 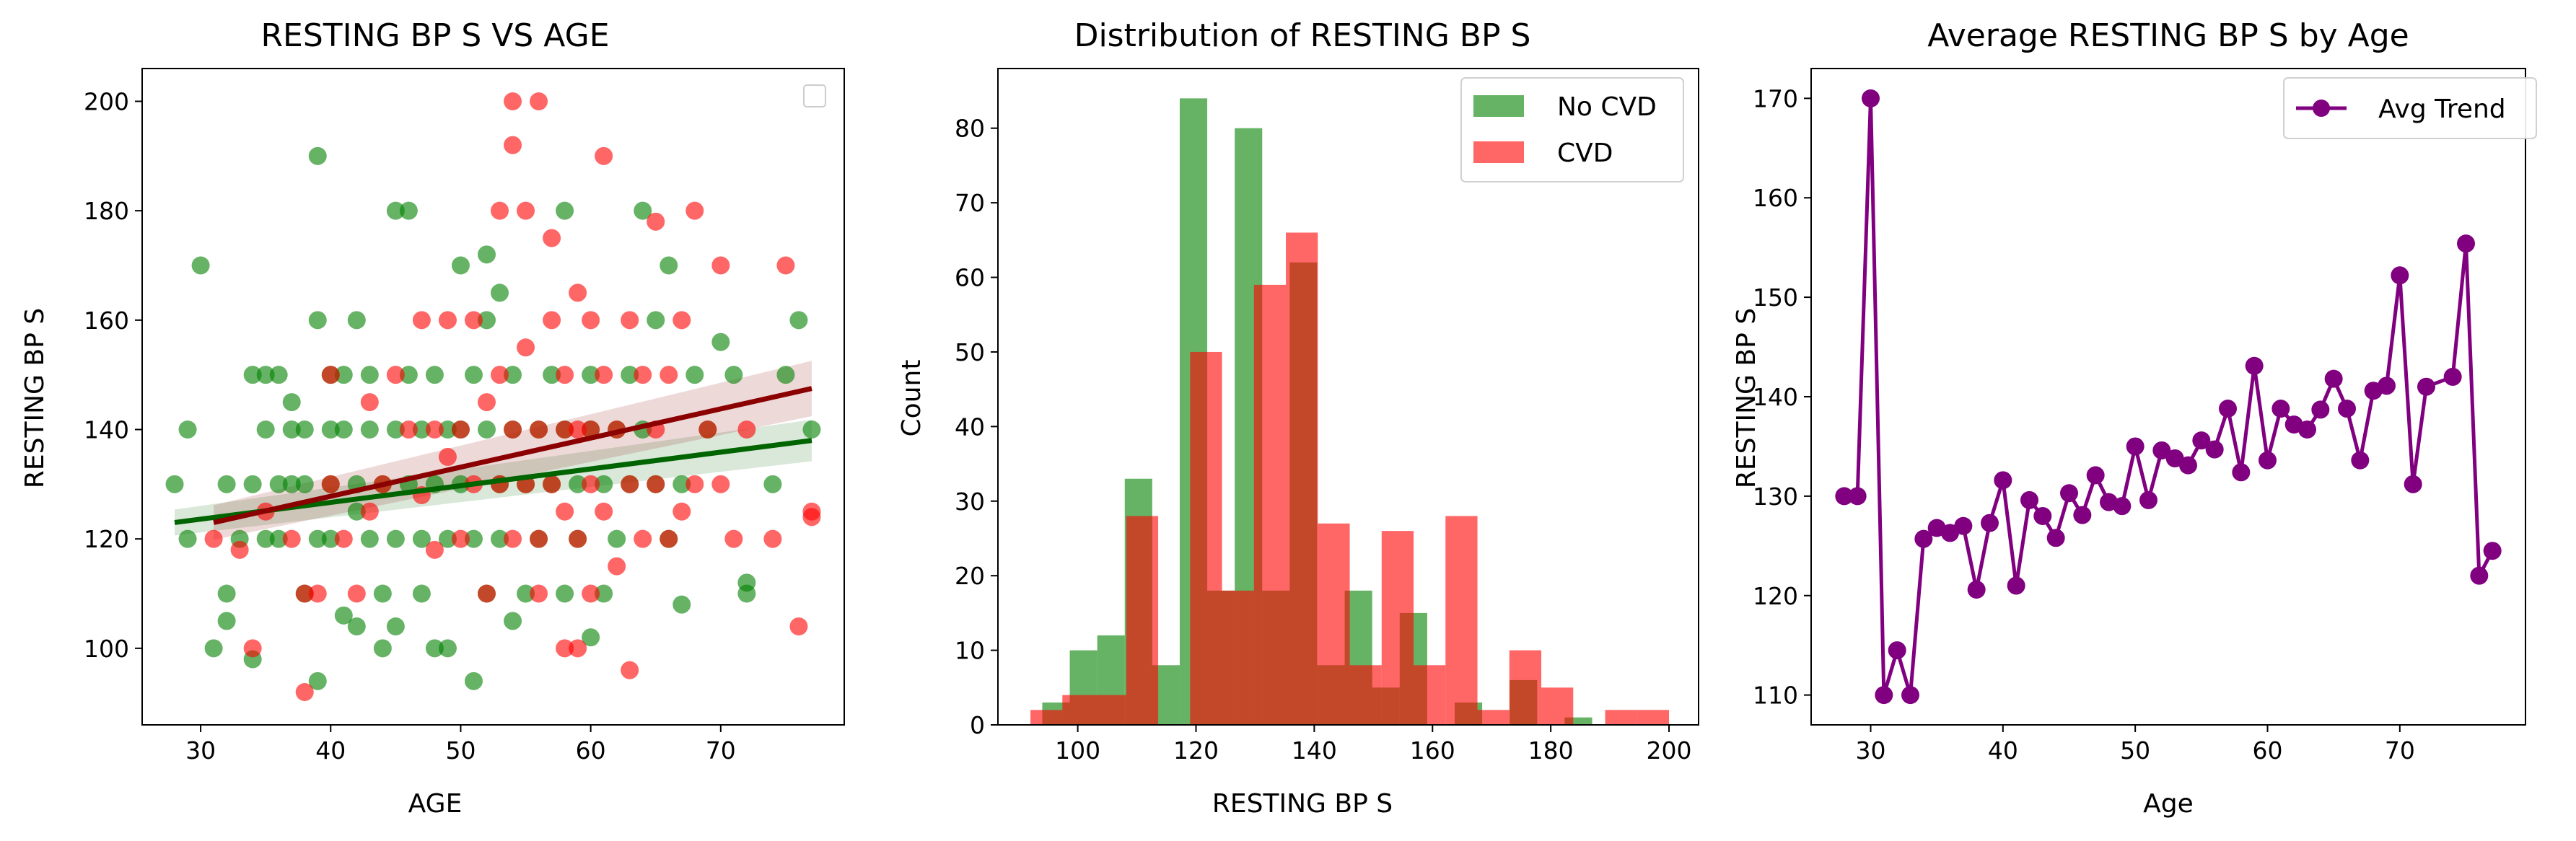 I want to click on histogram-legend: No CVD CVD, so click(x=1572, y=129).